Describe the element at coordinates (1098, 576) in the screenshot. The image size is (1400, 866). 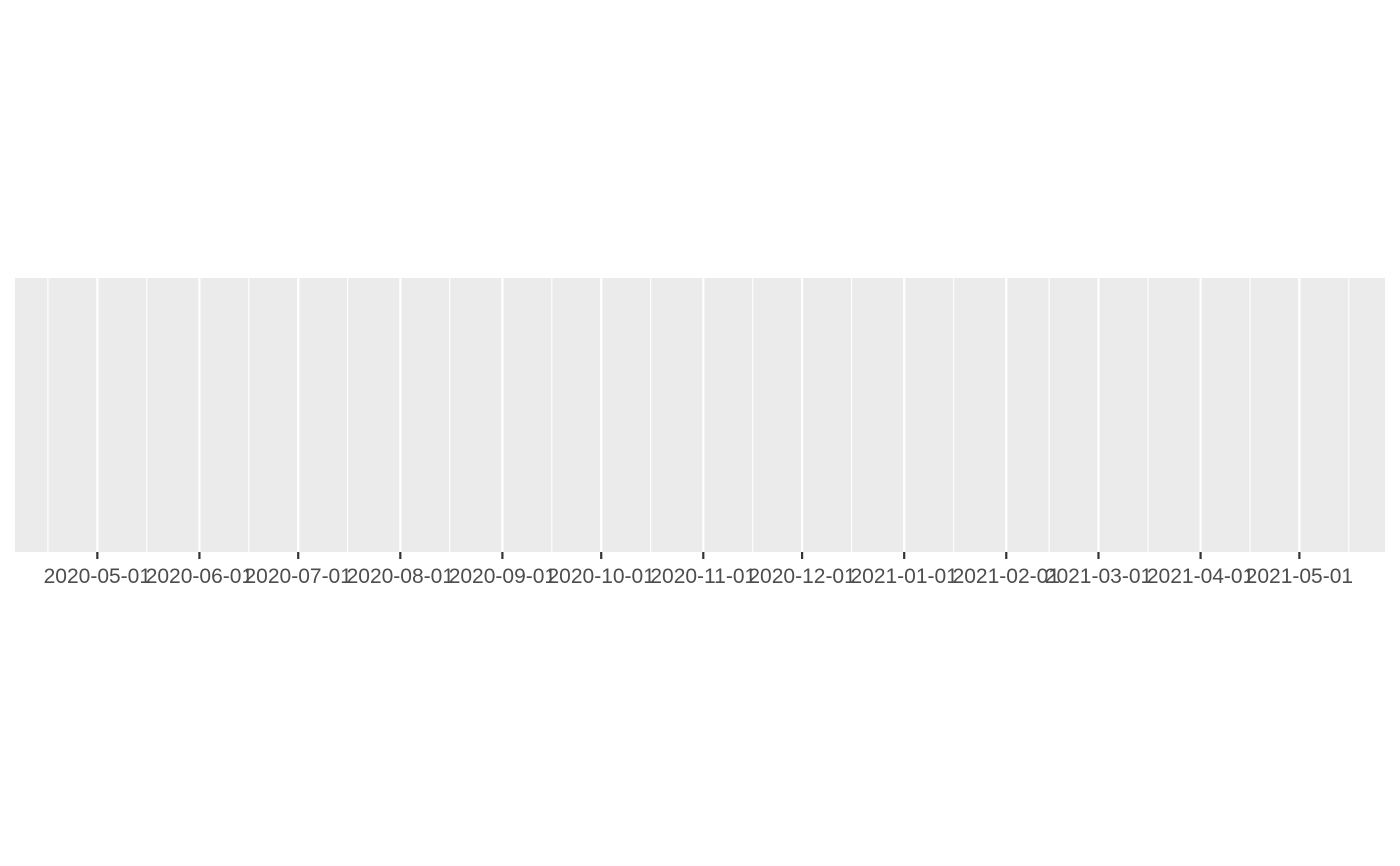
I see `x-tick-label-10: 2021-03-01` at that location.